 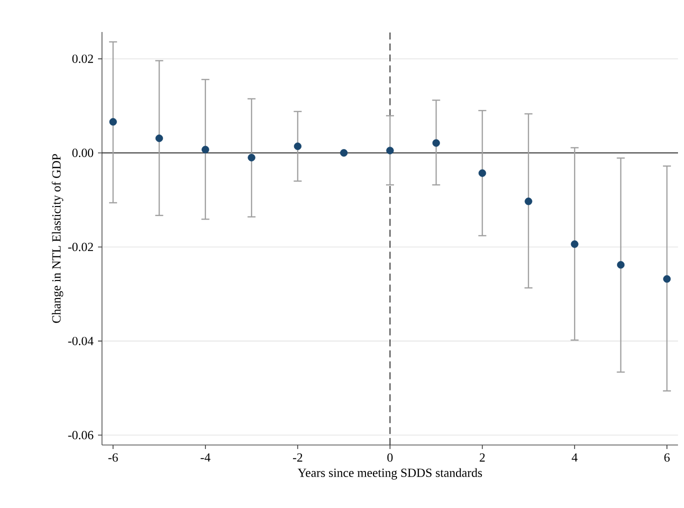 I want to click on x-tick-label: 6, so click(x=667, y=457).